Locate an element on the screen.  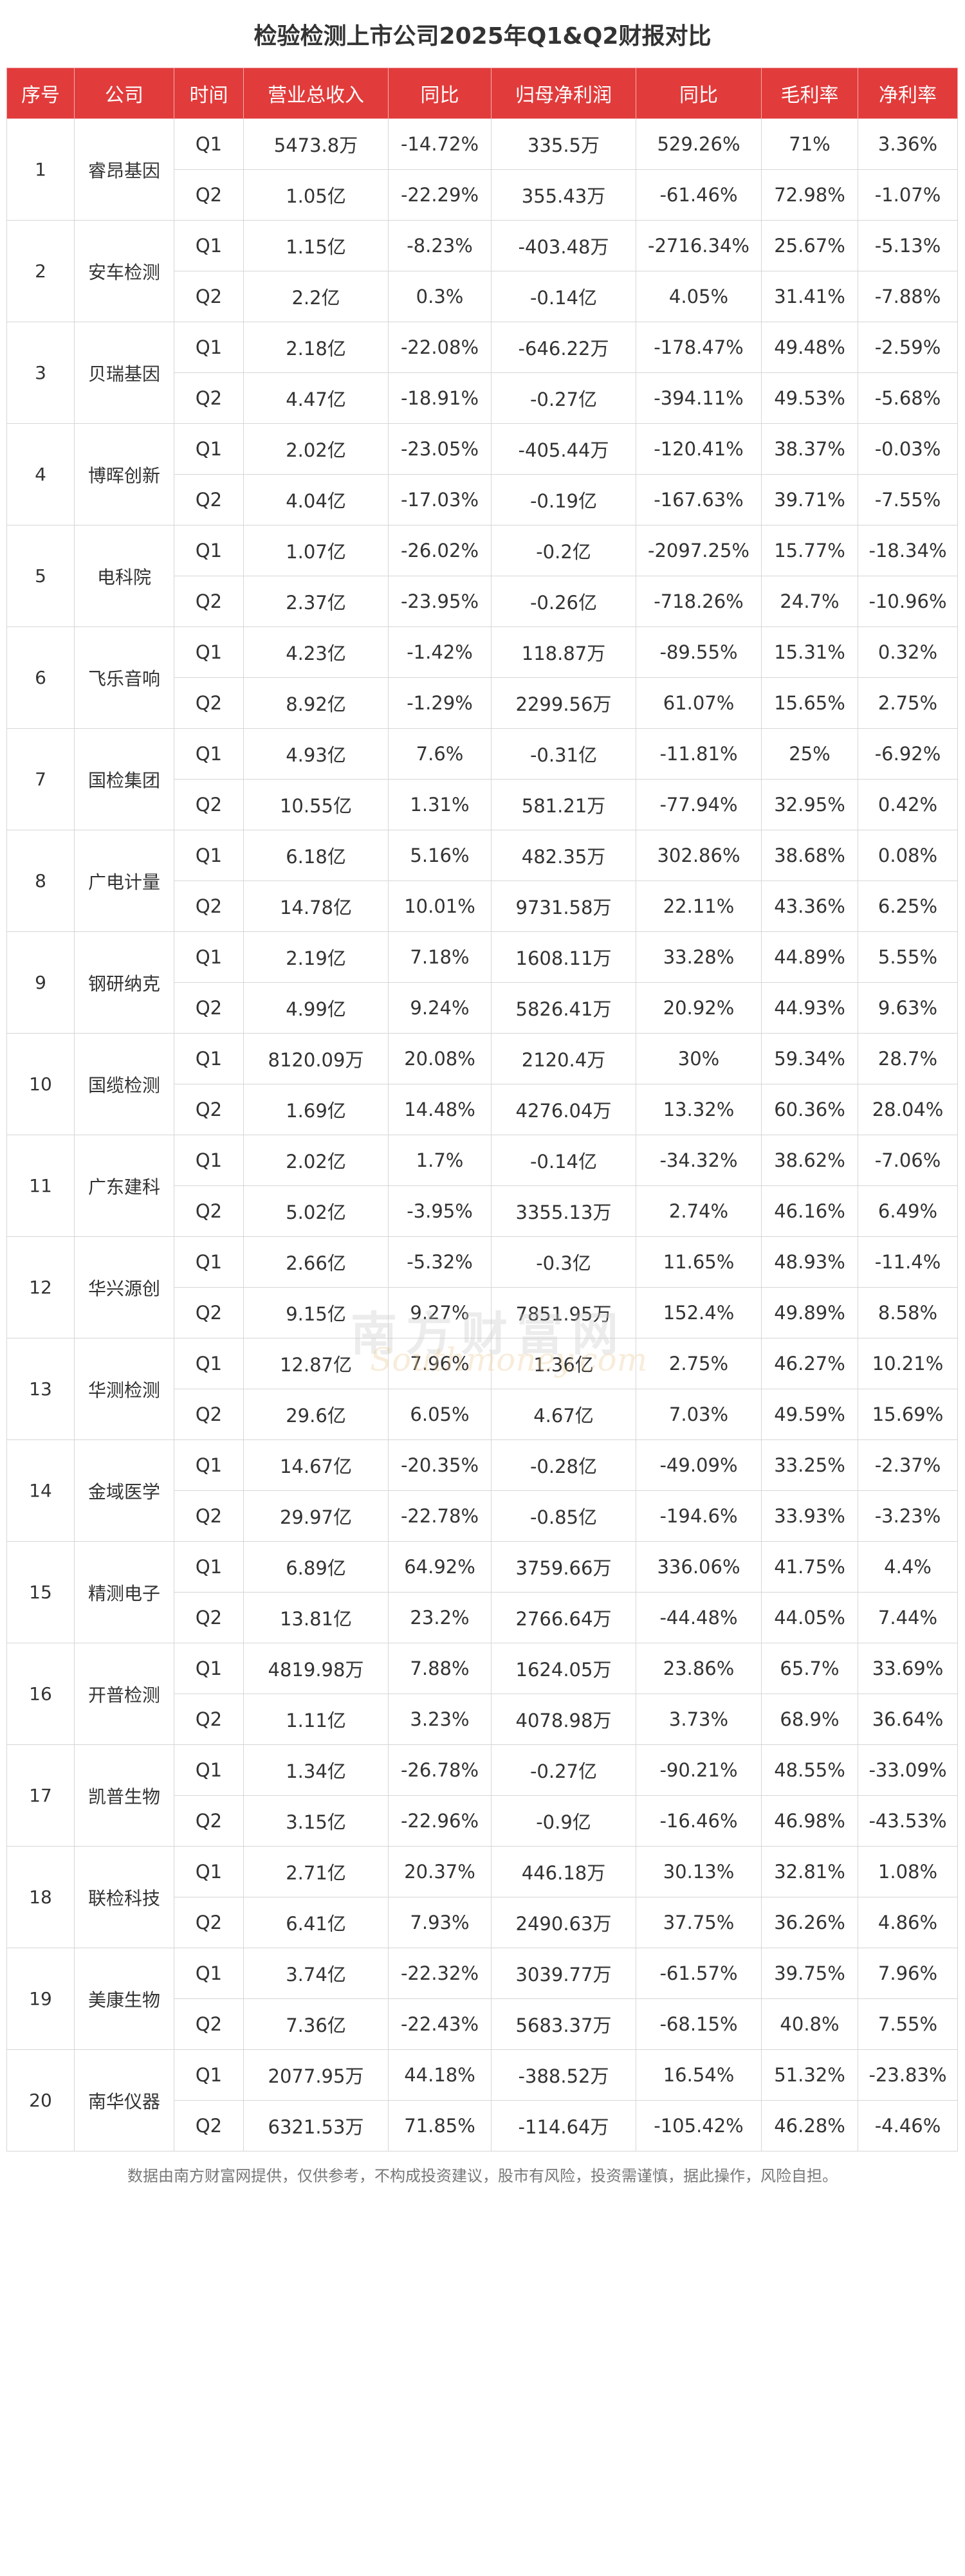
revenue-cell: 4.99亿 is located at coordinates (316, 1008).